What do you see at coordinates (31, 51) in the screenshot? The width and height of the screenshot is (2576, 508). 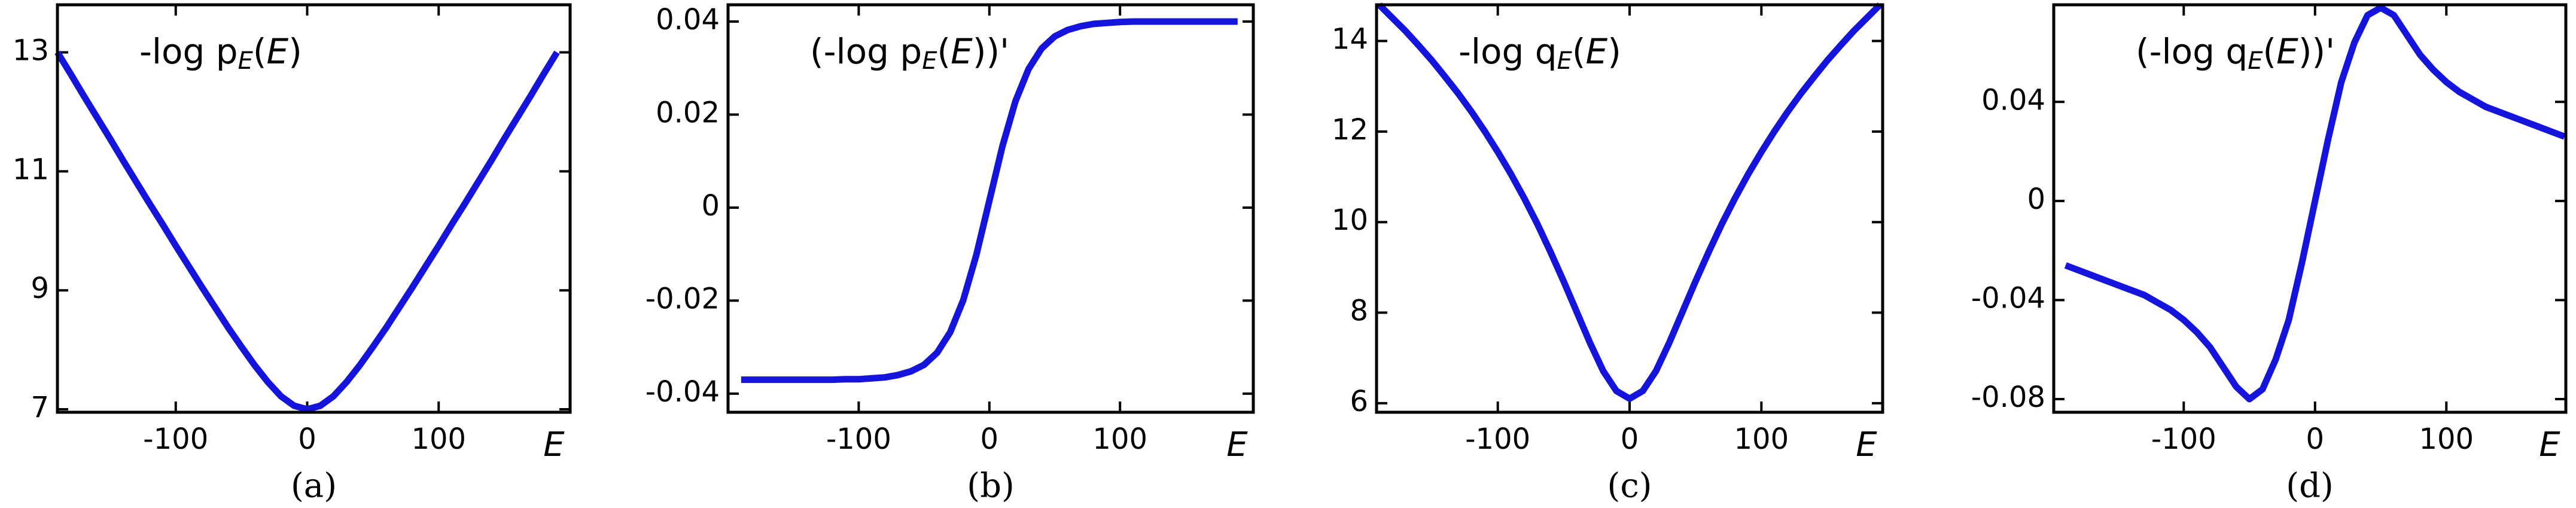 I see `y-tick-label: 13` at bounding box center [31, 51].